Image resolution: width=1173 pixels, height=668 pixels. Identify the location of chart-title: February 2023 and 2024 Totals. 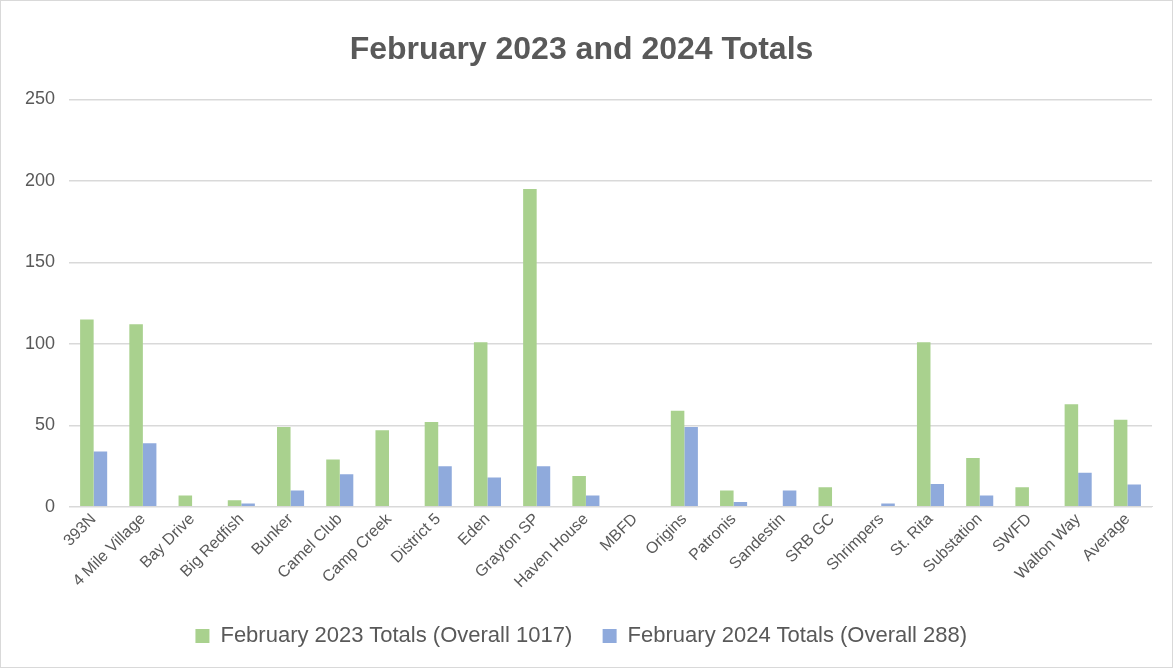
(581, 48).